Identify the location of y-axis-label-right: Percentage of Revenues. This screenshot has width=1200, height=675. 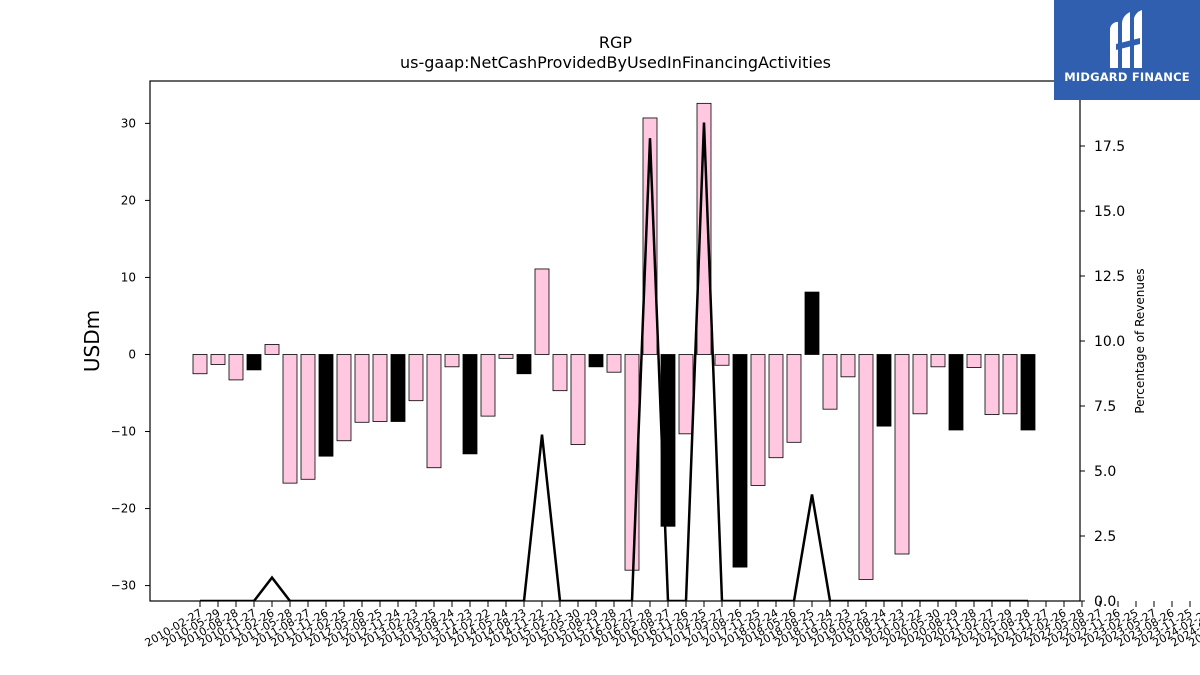
(1140, 340).